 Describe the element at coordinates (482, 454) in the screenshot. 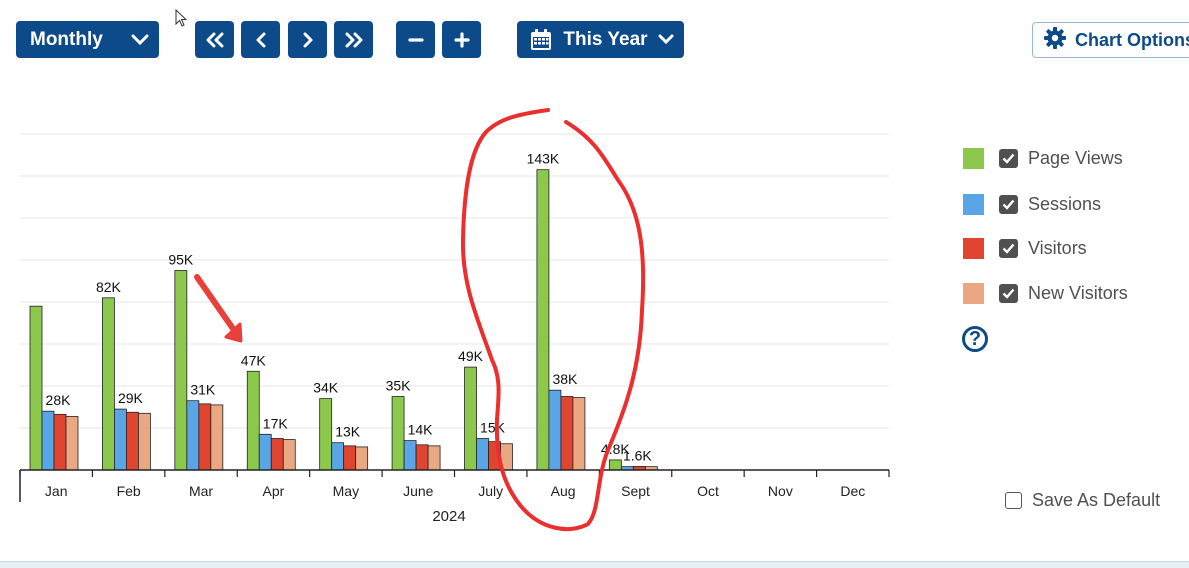

I see `bar-sessions-july` at that location.